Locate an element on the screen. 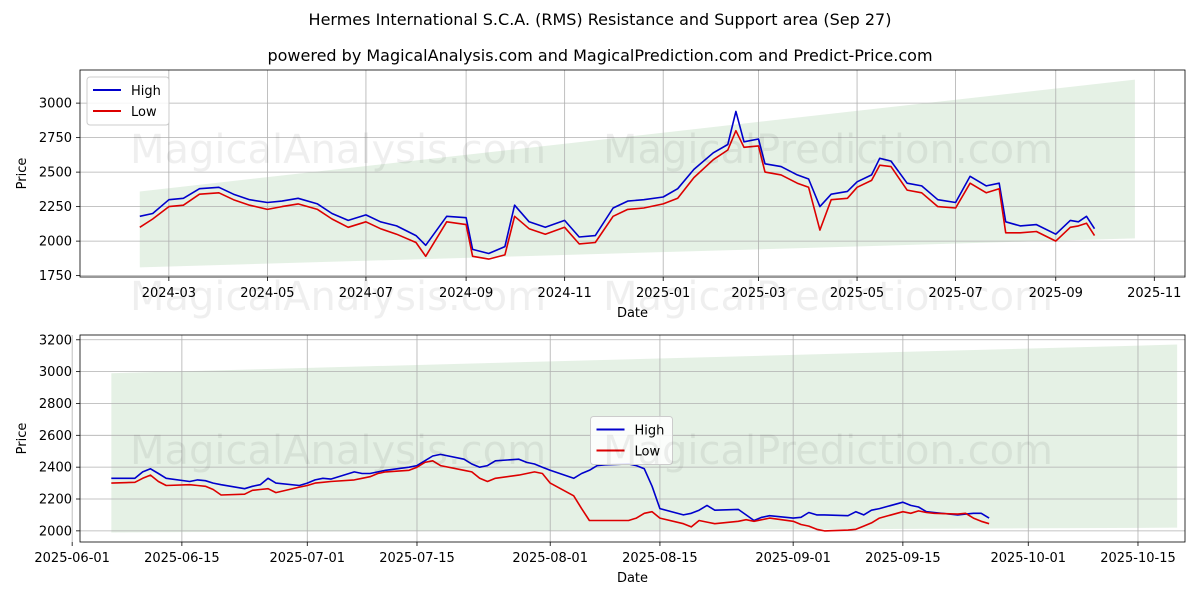 Image resolution: width=1200 pixels, height=600 pixels. x-tick-label: 2025-11 is located at coordinates (1154, 293).